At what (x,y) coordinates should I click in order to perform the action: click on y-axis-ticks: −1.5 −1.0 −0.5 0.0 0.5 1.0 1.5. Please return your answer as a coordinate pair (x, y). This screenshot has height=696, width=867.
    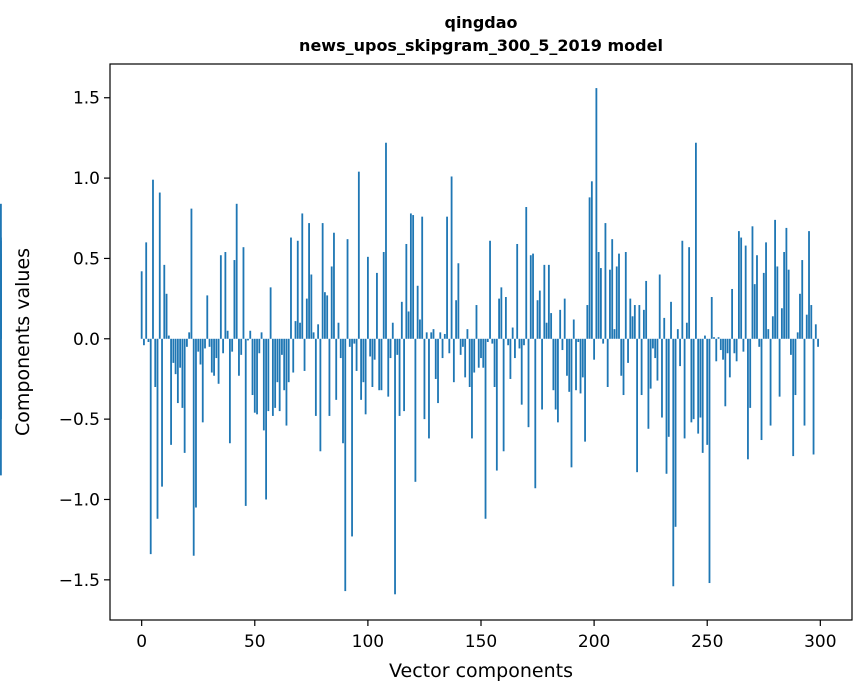
    Looking at the image, I should click on (84, 340).